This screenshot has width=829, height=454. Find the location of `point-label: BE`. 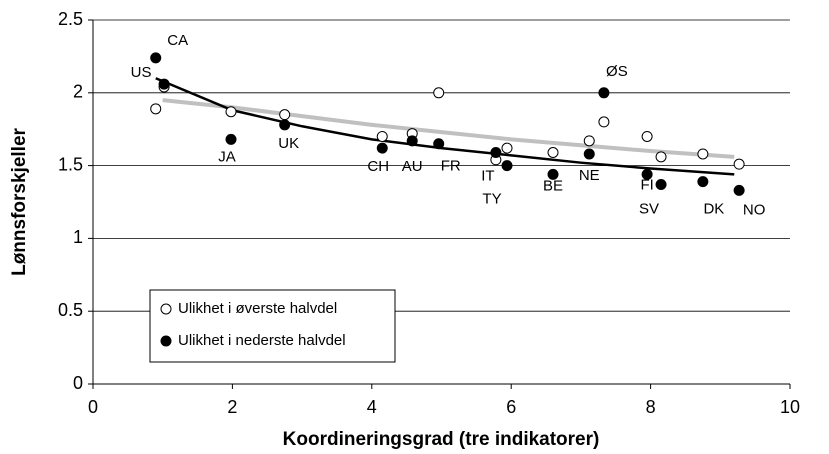

point-label: BE is located at coordinates (553, 185).